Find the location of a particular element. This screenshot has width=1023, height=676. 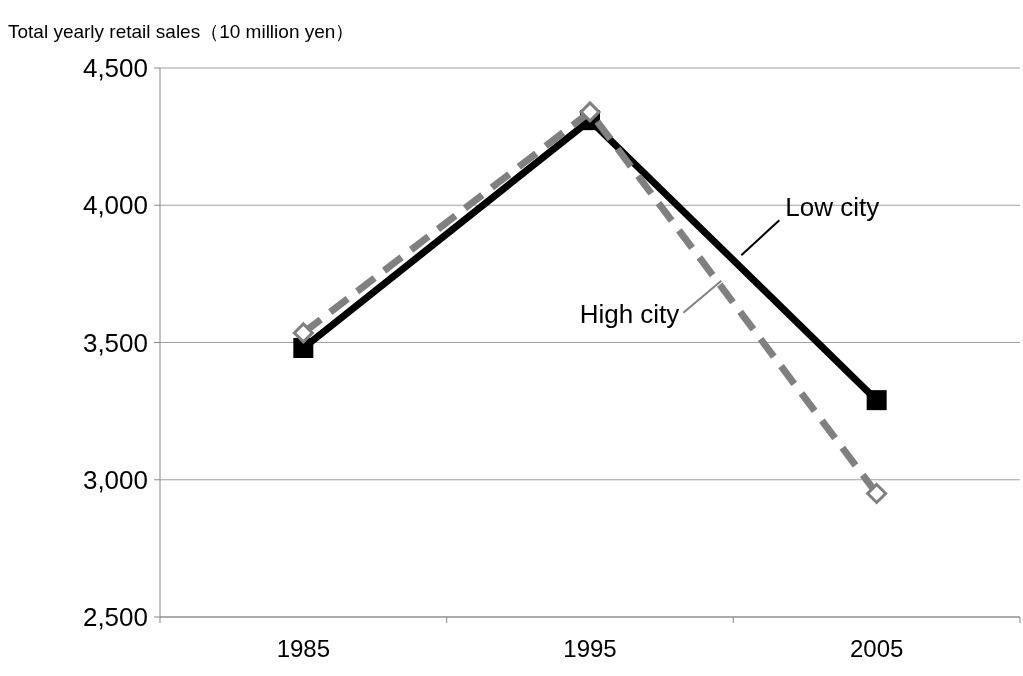

text: Low city is located at coordinates (832, 207).